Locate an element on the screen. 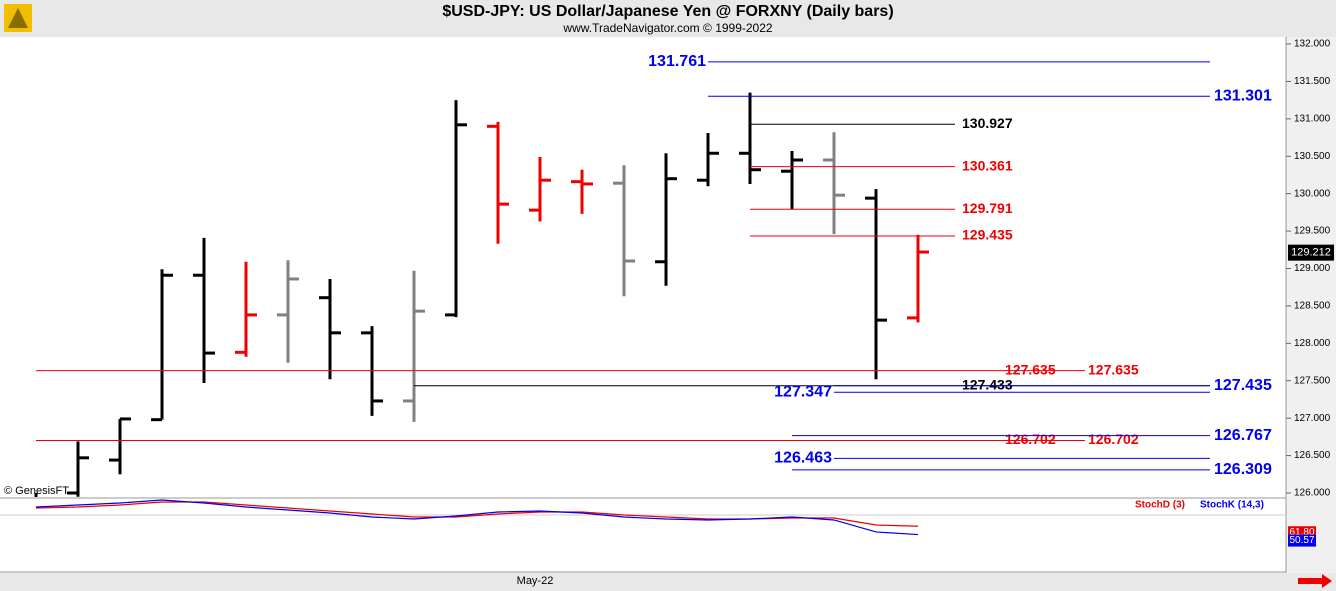 This screenshot has width=1336, height=591. y-tick-label: 130.000 is located at coordinates (1312, 193).